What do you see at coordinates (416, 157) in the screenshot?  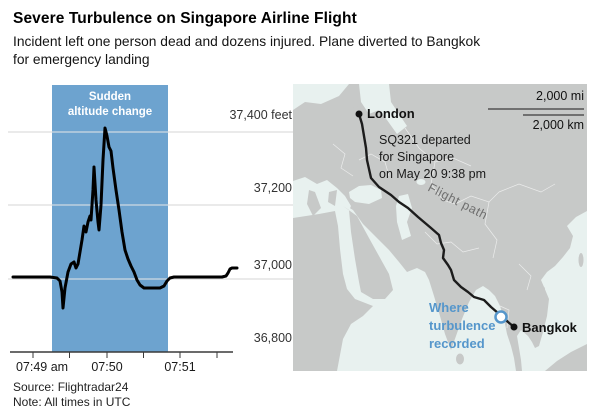 I see `departure-annotation-line-2: for Singapore` at bounding box center [416, 157].